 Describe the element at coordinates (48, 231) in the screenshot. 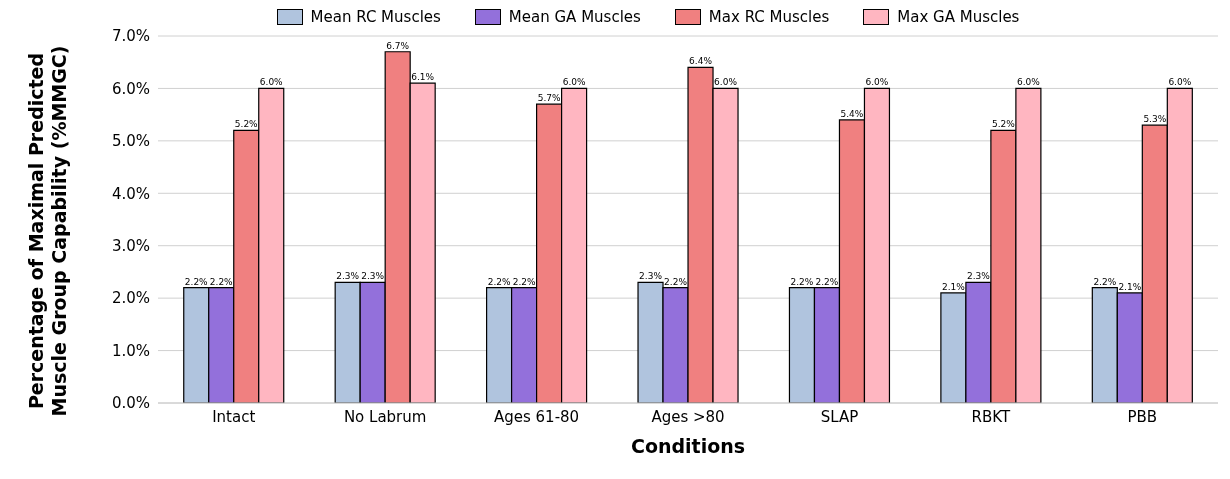

I see `y-axis-title: Percentage of Maximal Predicted Muscle Group Capability (%MMGC)` at that location.